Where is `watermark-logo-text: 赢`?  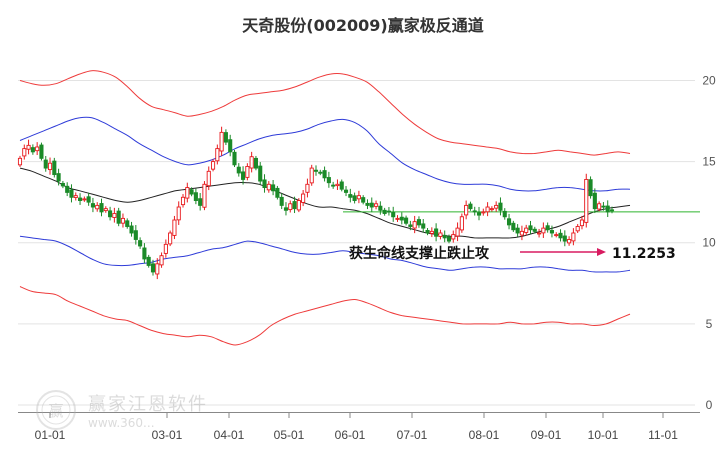 watermark-logo-text: 赢 is located at coordinates (55, 411).